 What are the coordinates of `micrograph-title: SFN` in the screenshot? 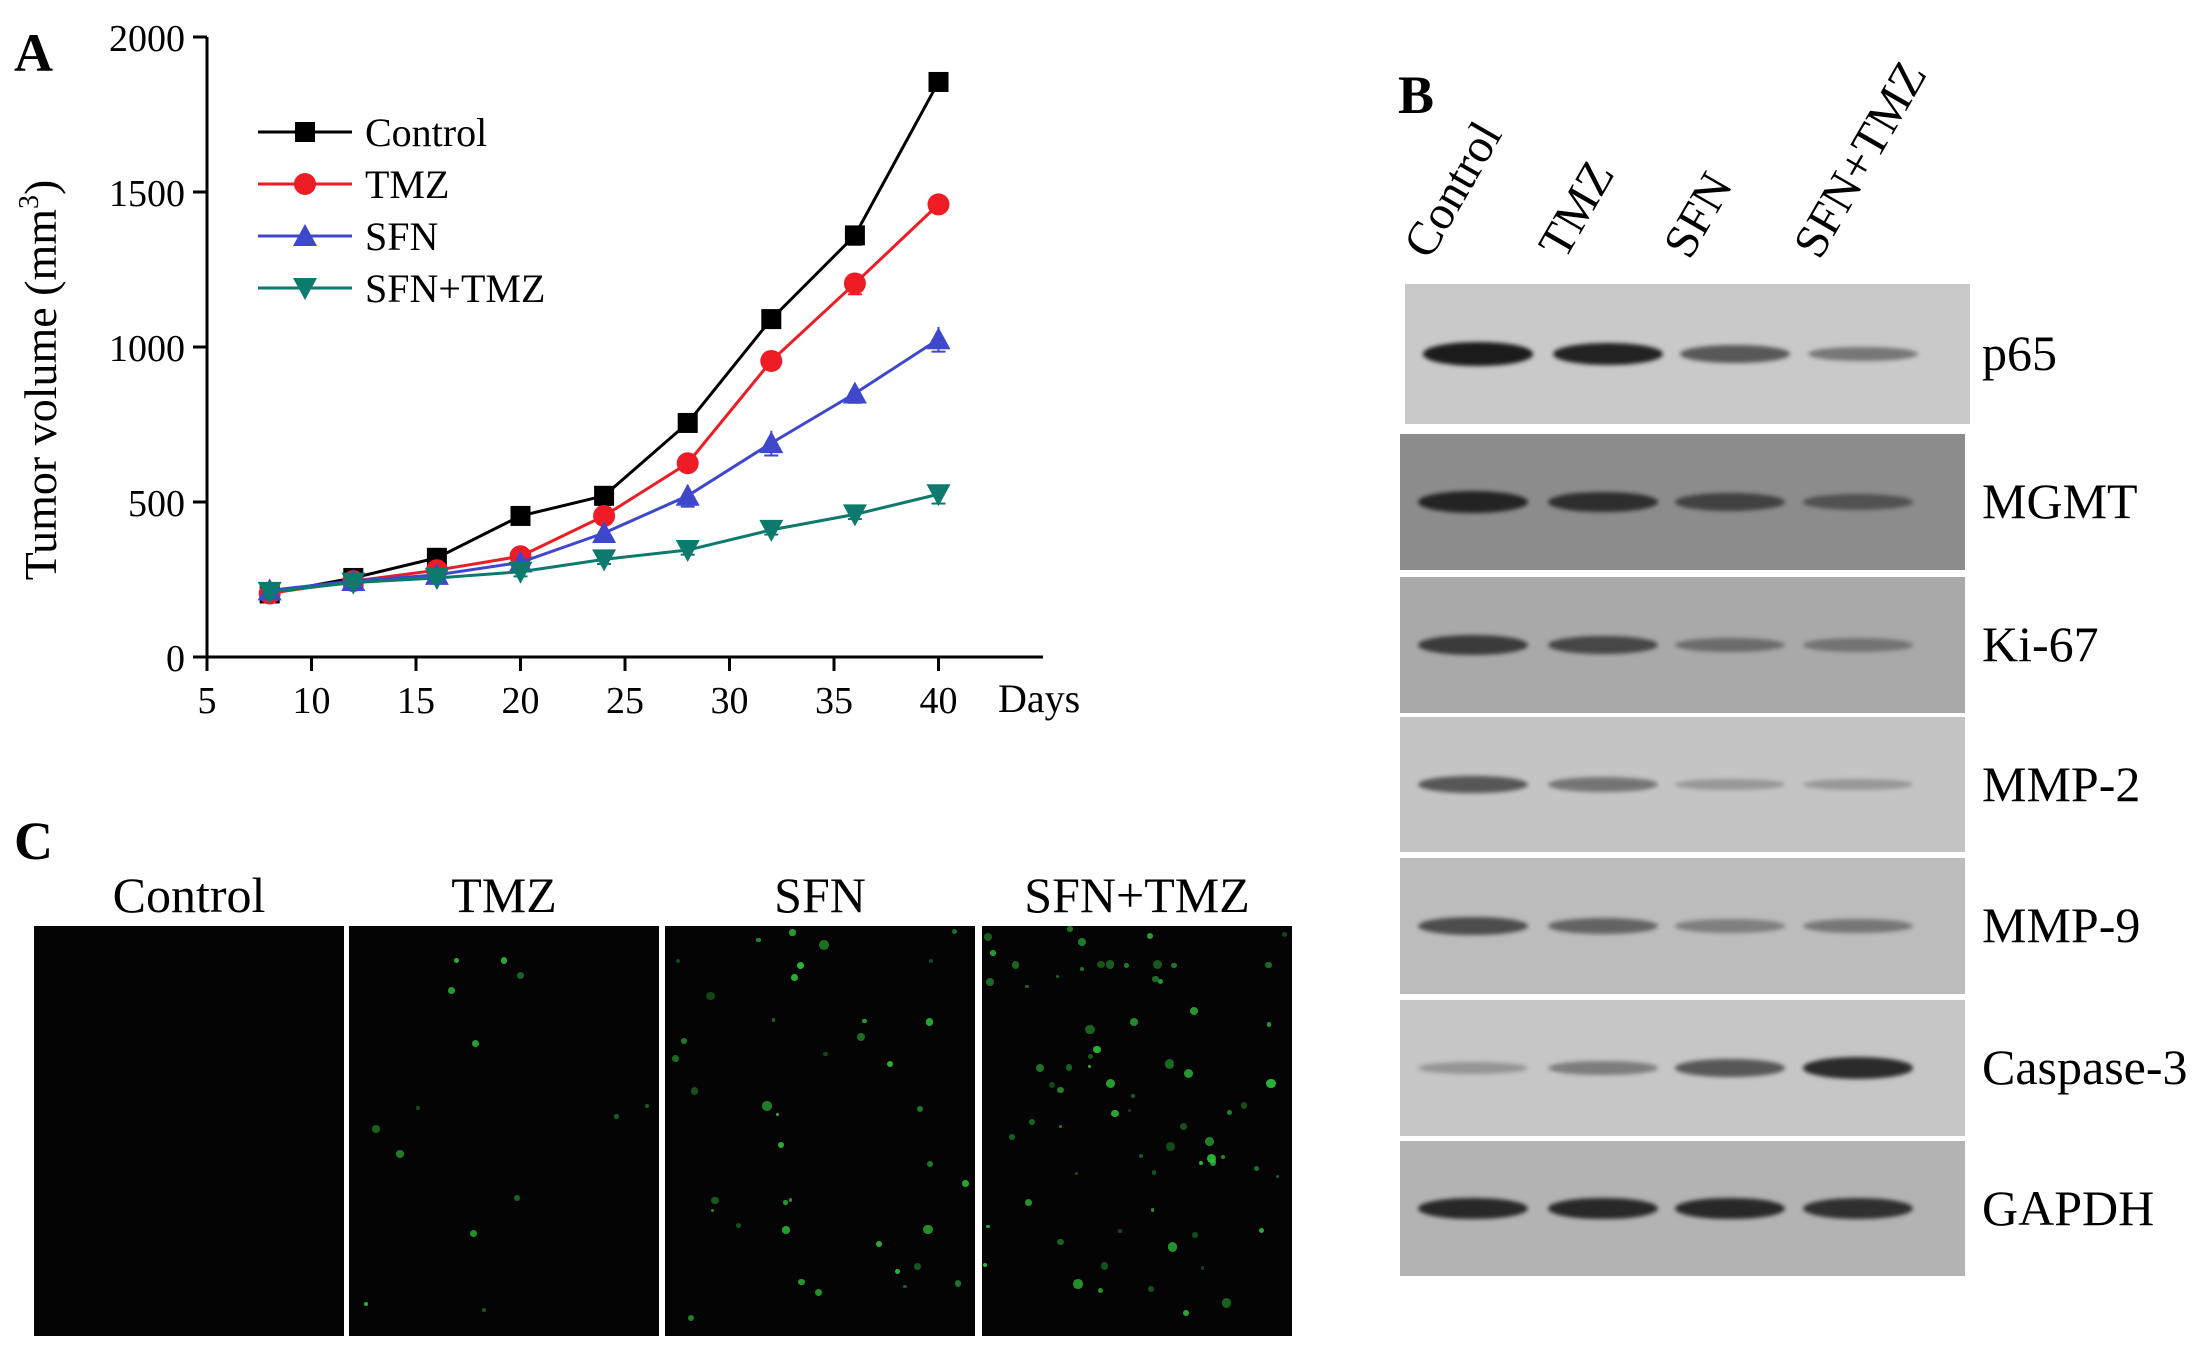 It's located at (820, 895).